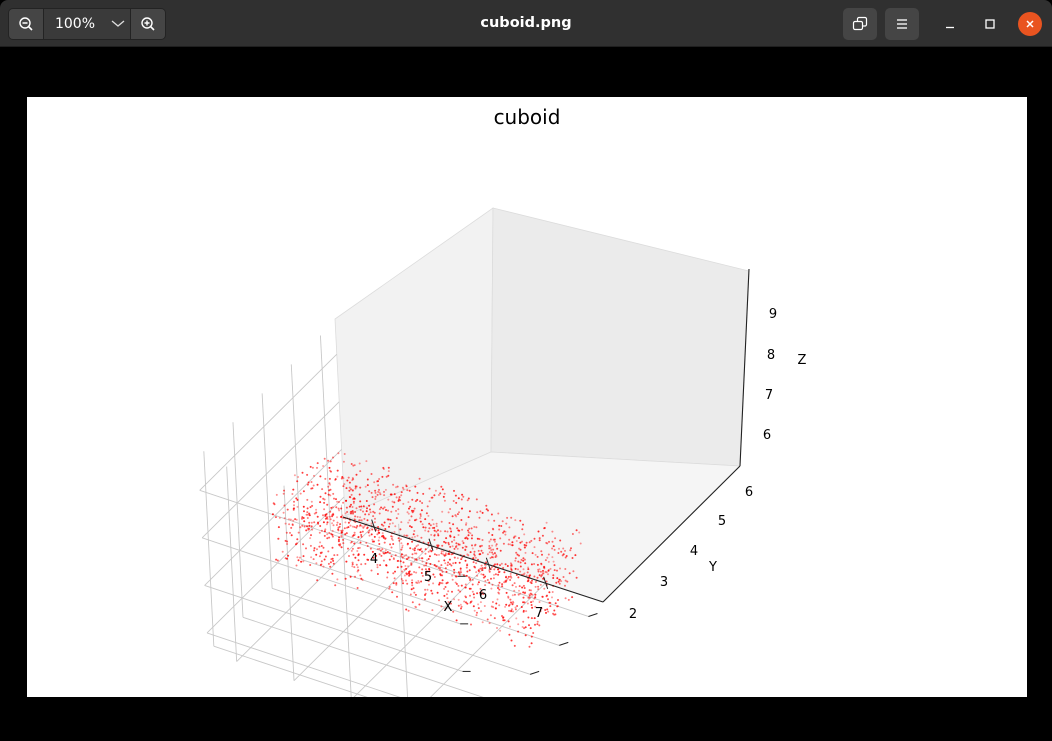  What do you see at coordinates (950, 24) in the screenshot?
I see `minimize-button` at bounding box center [950, 24].